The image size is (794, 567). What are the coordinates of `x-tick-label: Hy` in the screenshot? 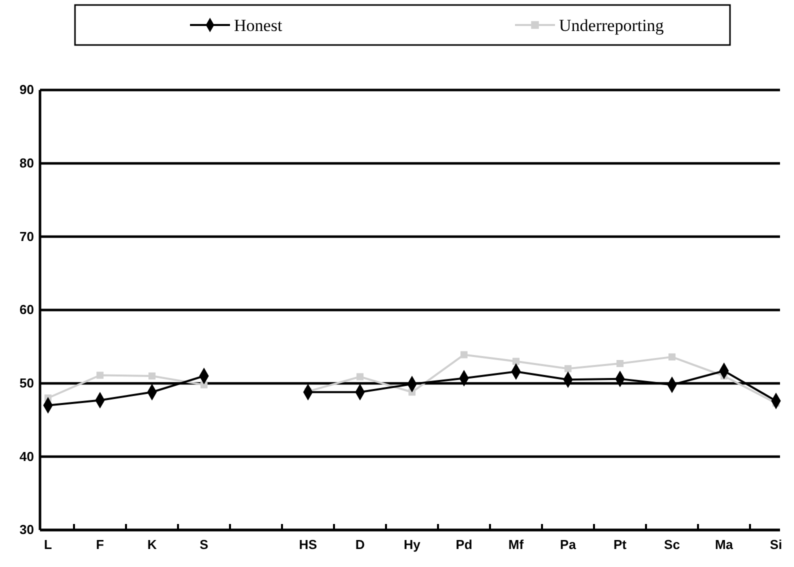 It's located at (413, 544).